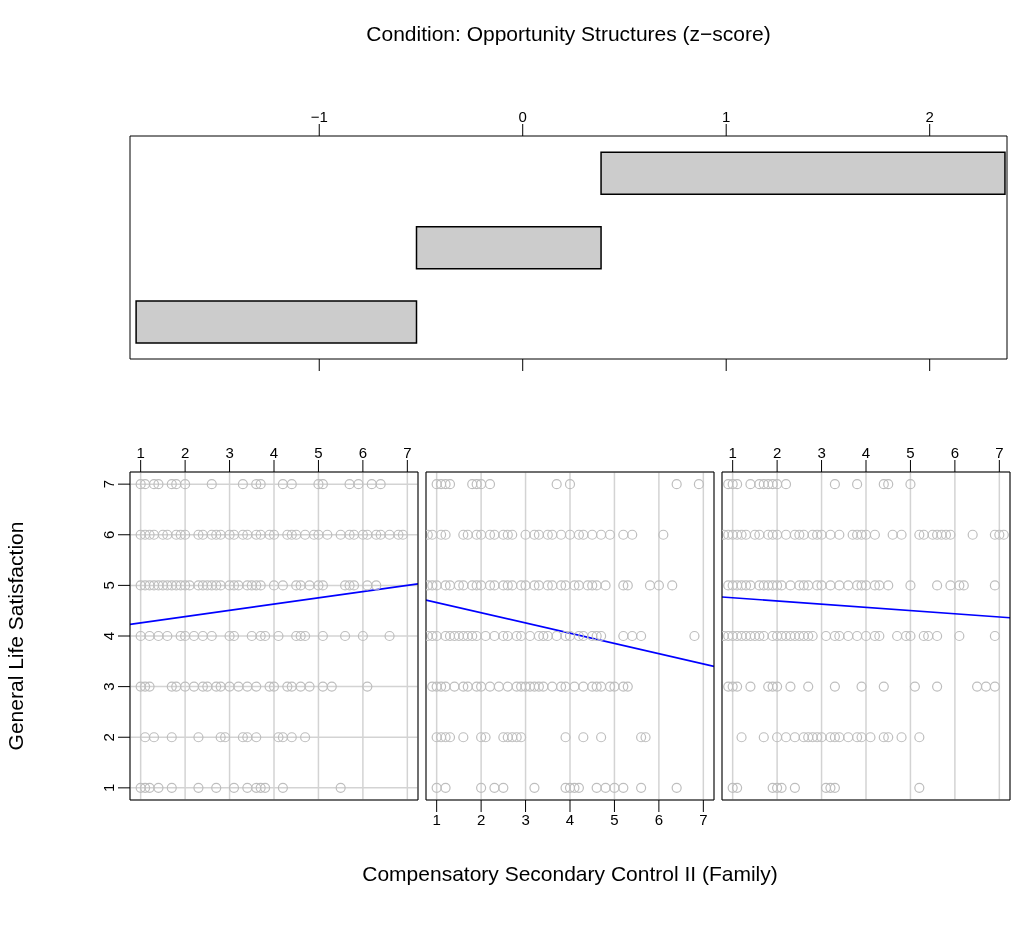 The image size is (1023, 934). What do you see at coordinates (108, 737) in the screenshot?
I see `y-tick-label: 2` at bounding box center [108, 737].